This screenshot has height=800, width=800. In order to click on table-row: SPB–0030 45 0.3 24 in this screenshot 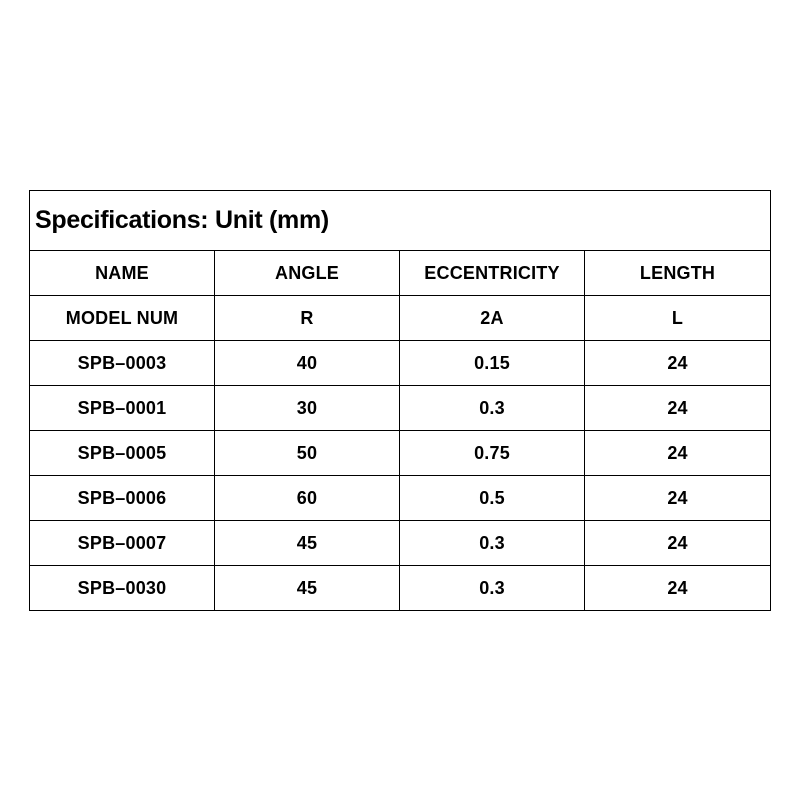, I will do `click(400, 588)`.